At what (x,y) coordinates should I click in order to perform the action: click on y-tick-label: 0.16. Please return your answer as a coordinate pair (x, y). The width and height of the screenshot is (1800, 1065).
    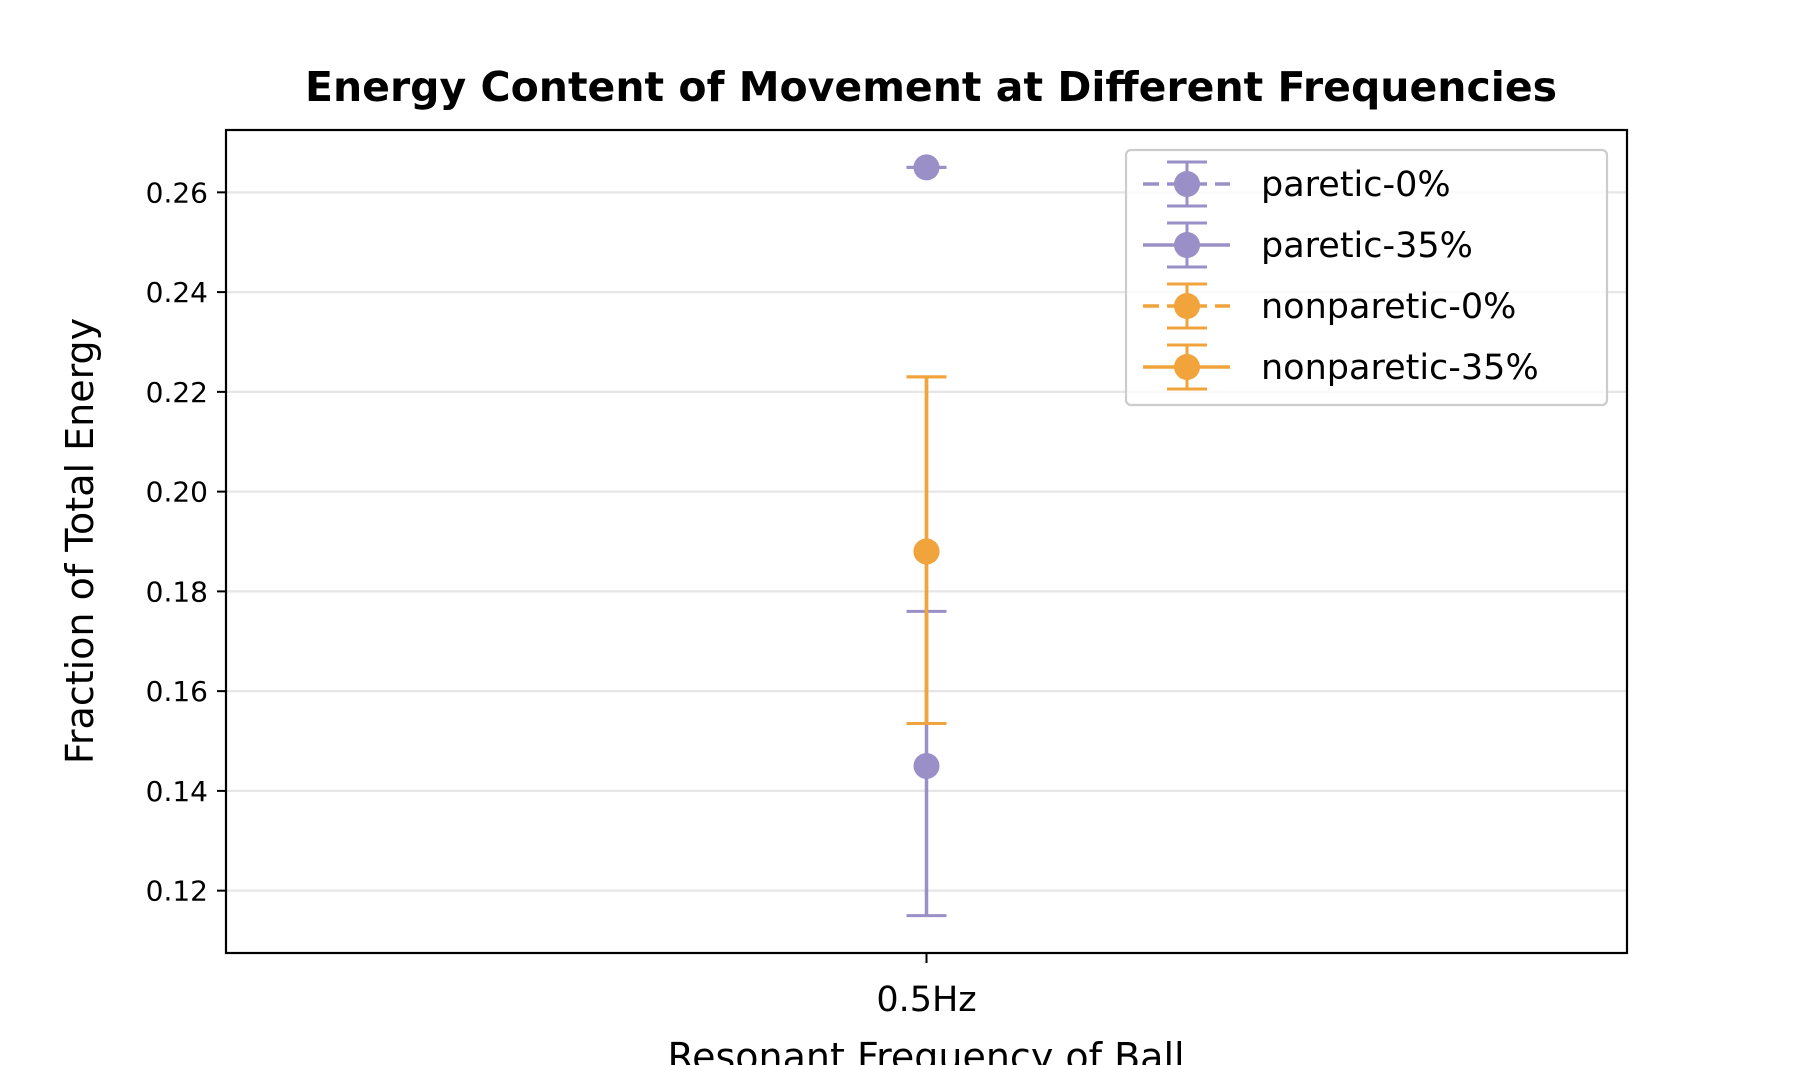
    Looking at the image, I should click on (177, 691).